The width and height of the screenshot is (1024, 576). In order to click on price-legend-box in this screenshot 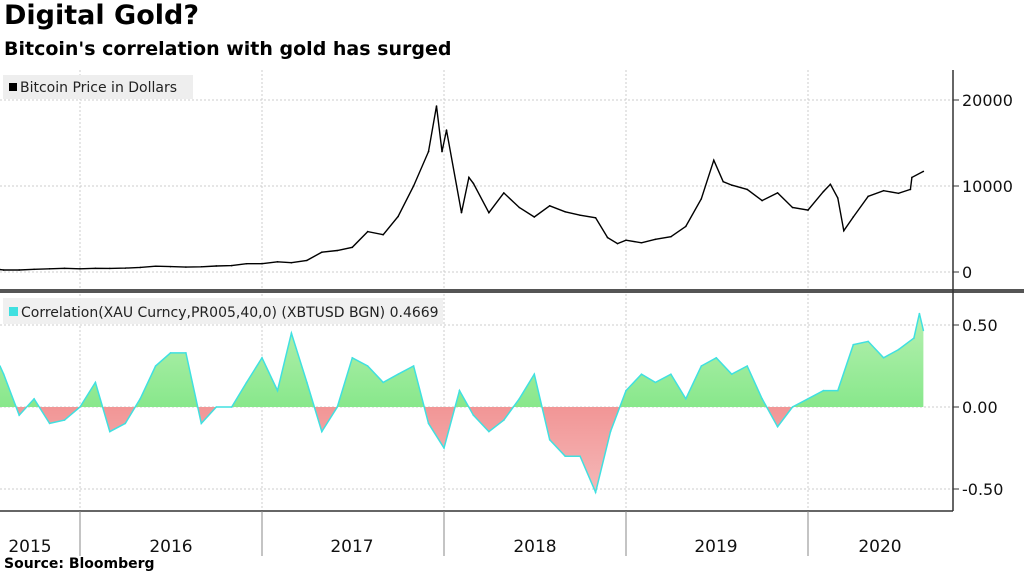, I will do `click(98, 87)`.